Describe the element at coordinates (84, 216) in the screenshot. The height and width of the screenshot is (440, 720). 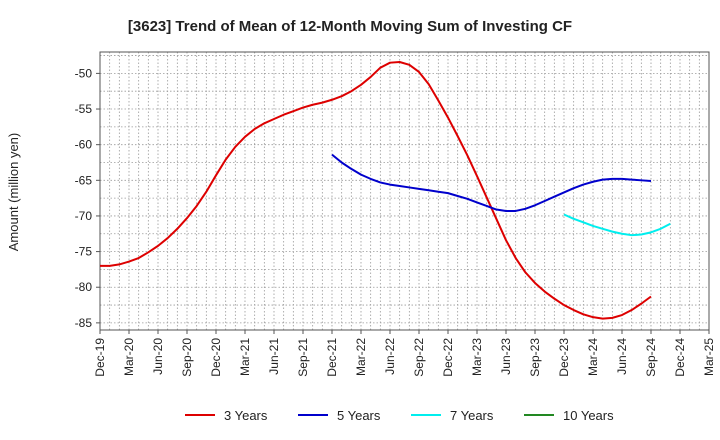
I see `y-tick-label: -70` at that location.